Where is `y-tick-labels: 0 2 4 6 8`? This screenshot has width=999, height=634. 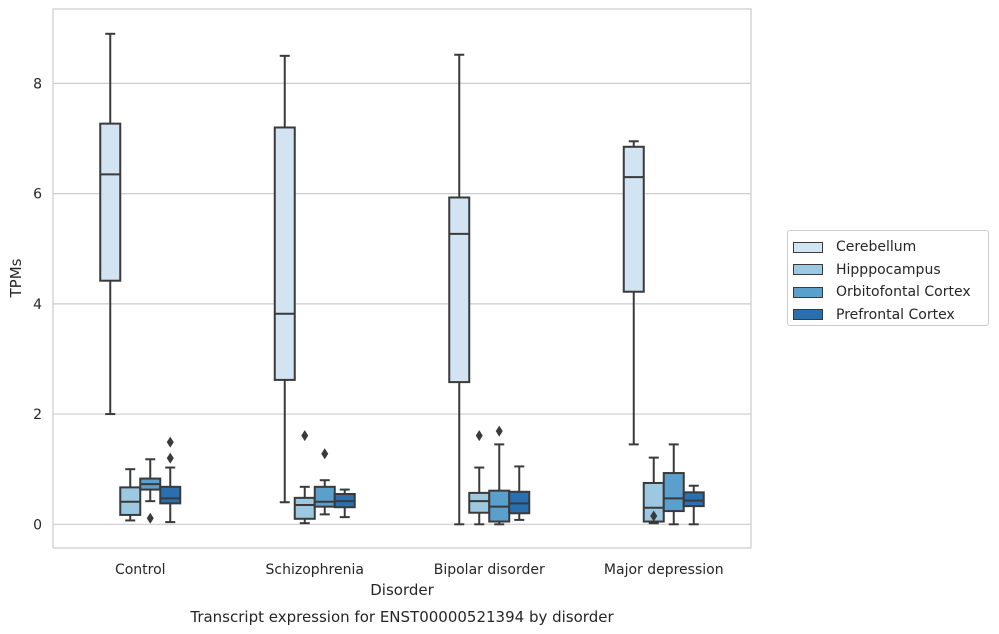 y-tick-labels: 0 2 4 6 8 is located at coordinates (37, 304).